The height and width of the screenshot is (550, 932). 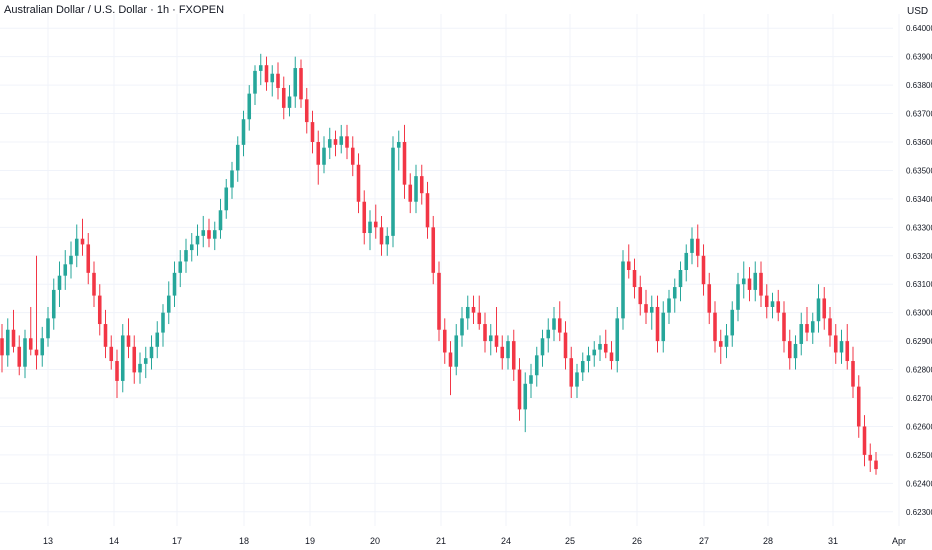 What do you see at coordinates (474, 541) in the screenshot?
I see `time-axis: 13 14 17 18 19 20 21 24 25 26 27 28 31 Apr` at bounding box center [474, 541].